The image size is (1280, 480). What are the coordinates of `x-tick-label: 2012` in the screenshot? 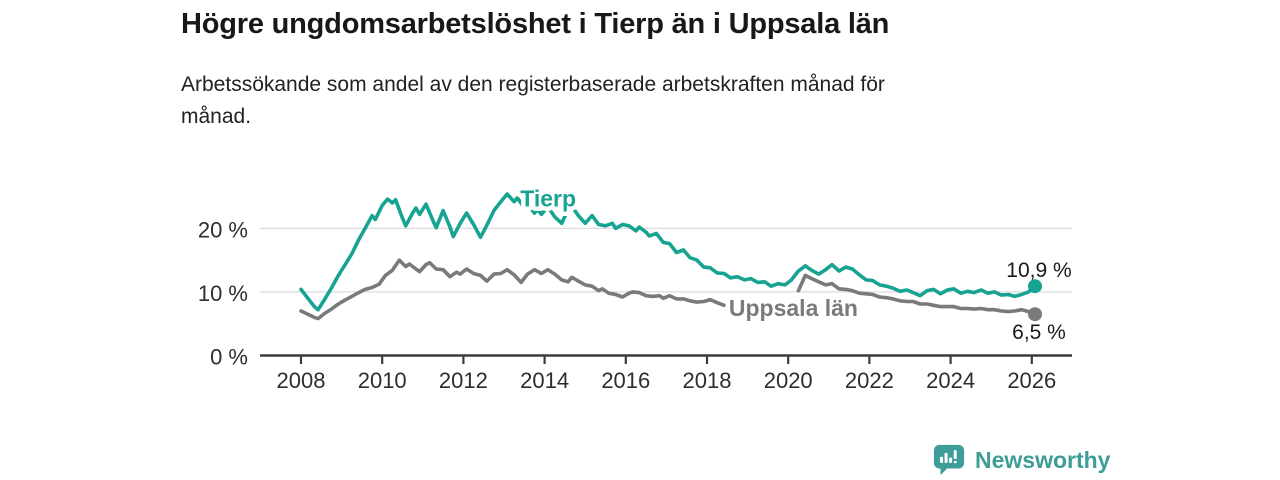 It's located at (463, 380).